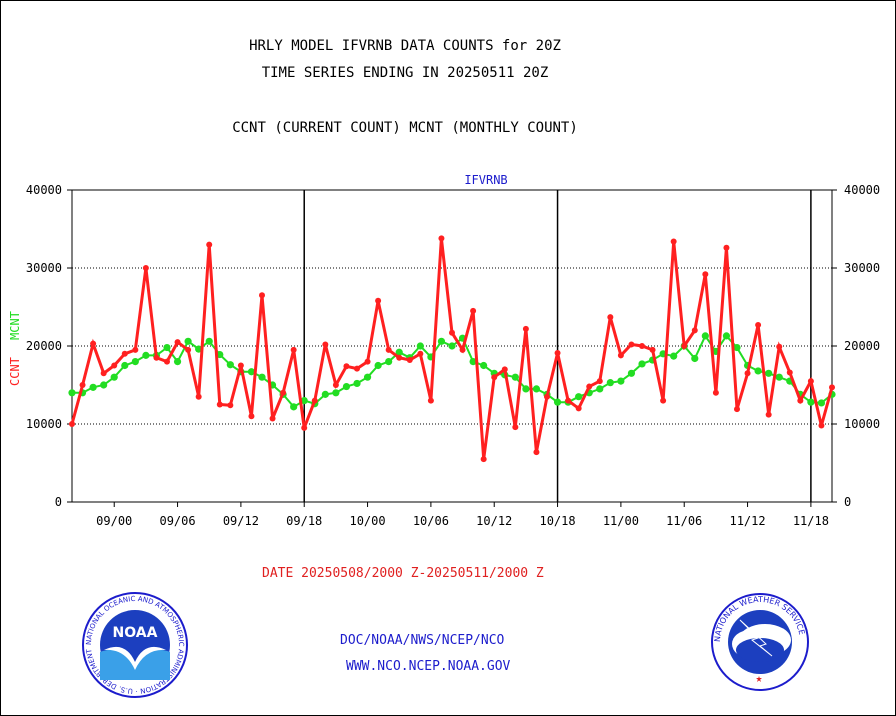 The height and width of the screenshot is (716, 896). What do you see at coordinates (684, 521) in the screenshot?
I see `x-tick-label: 11/06` at bounding box center [684, 521].